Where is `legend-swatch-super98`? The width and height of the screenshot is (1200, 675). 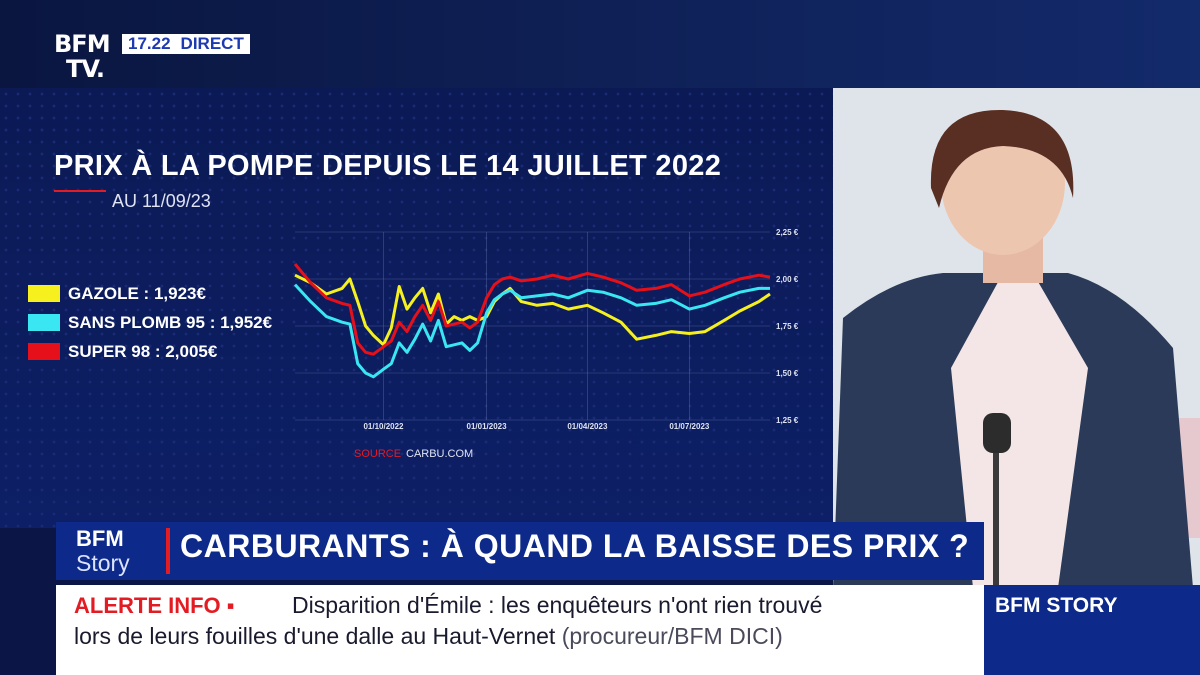
legend-swatch-super98 is located at coordinates (44, 351).